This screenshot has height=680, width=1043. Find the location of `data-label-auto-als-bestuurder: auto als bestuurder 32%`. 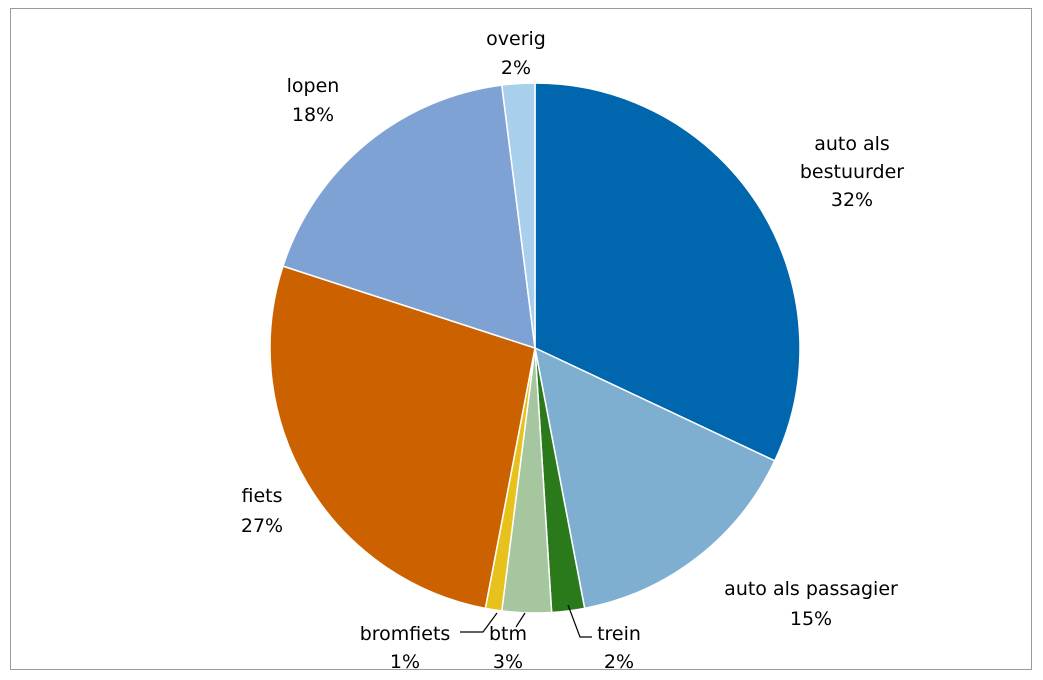

data-label-auto-als-bestuurder: auto als bestuurder 32% is located at coordinates (852, 172).